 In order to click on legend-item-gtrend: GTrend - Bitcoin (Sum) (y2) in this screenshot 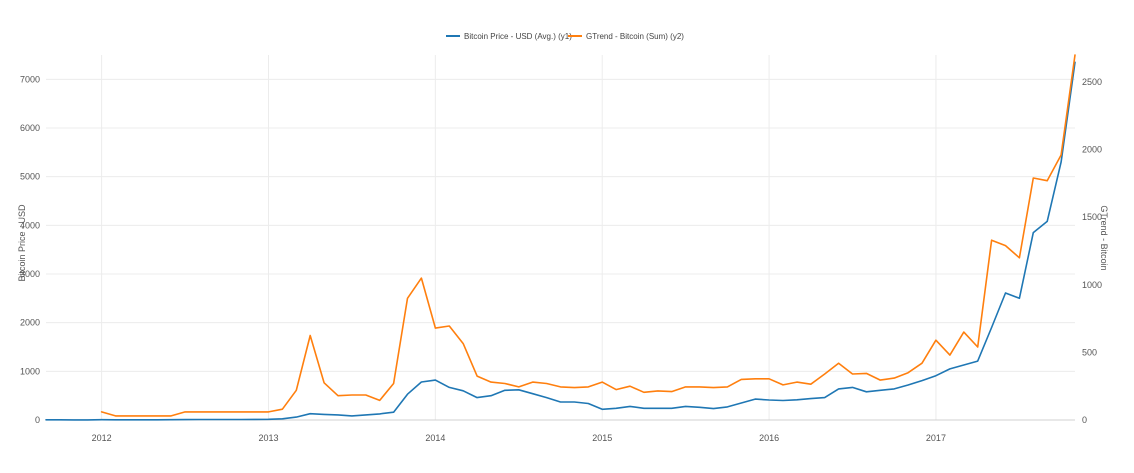, I will do `click(626, 36)`.